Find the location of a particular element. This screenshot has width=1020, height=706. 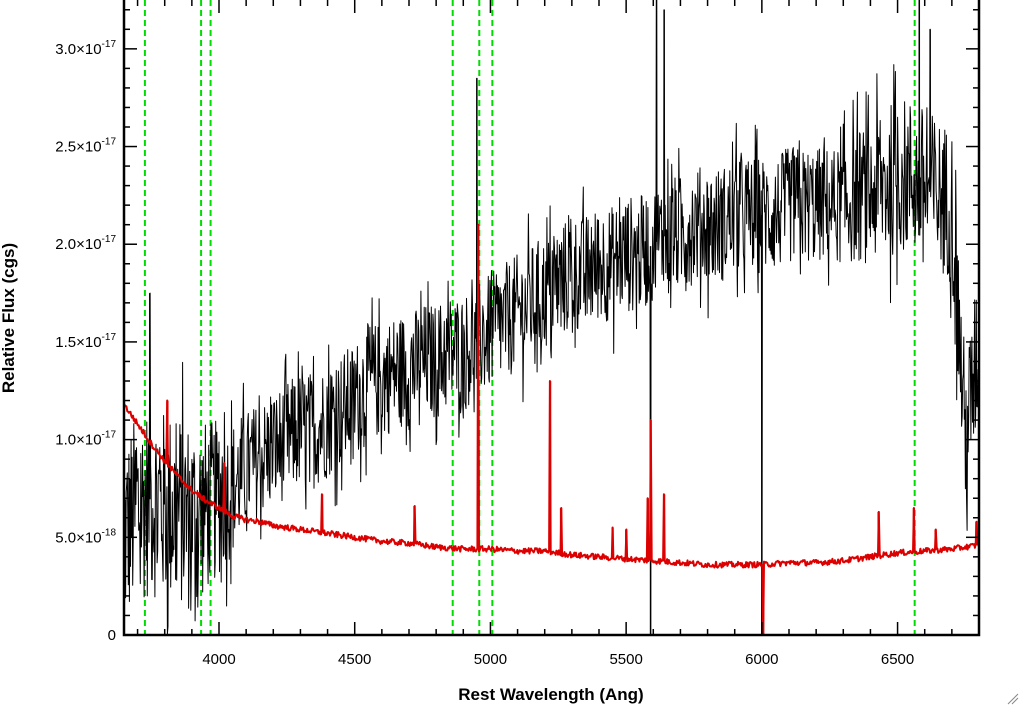

x-tick-label: 4000 is located at coordinates (218, 659).